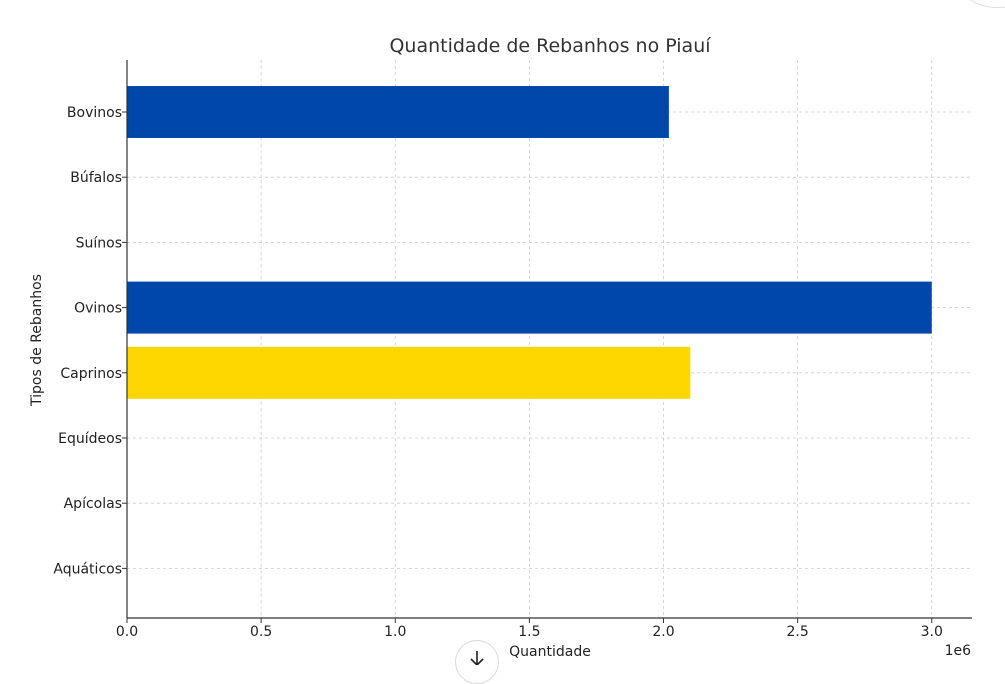  I want to click on x-tick-label: 0.5, so click(261, 632).